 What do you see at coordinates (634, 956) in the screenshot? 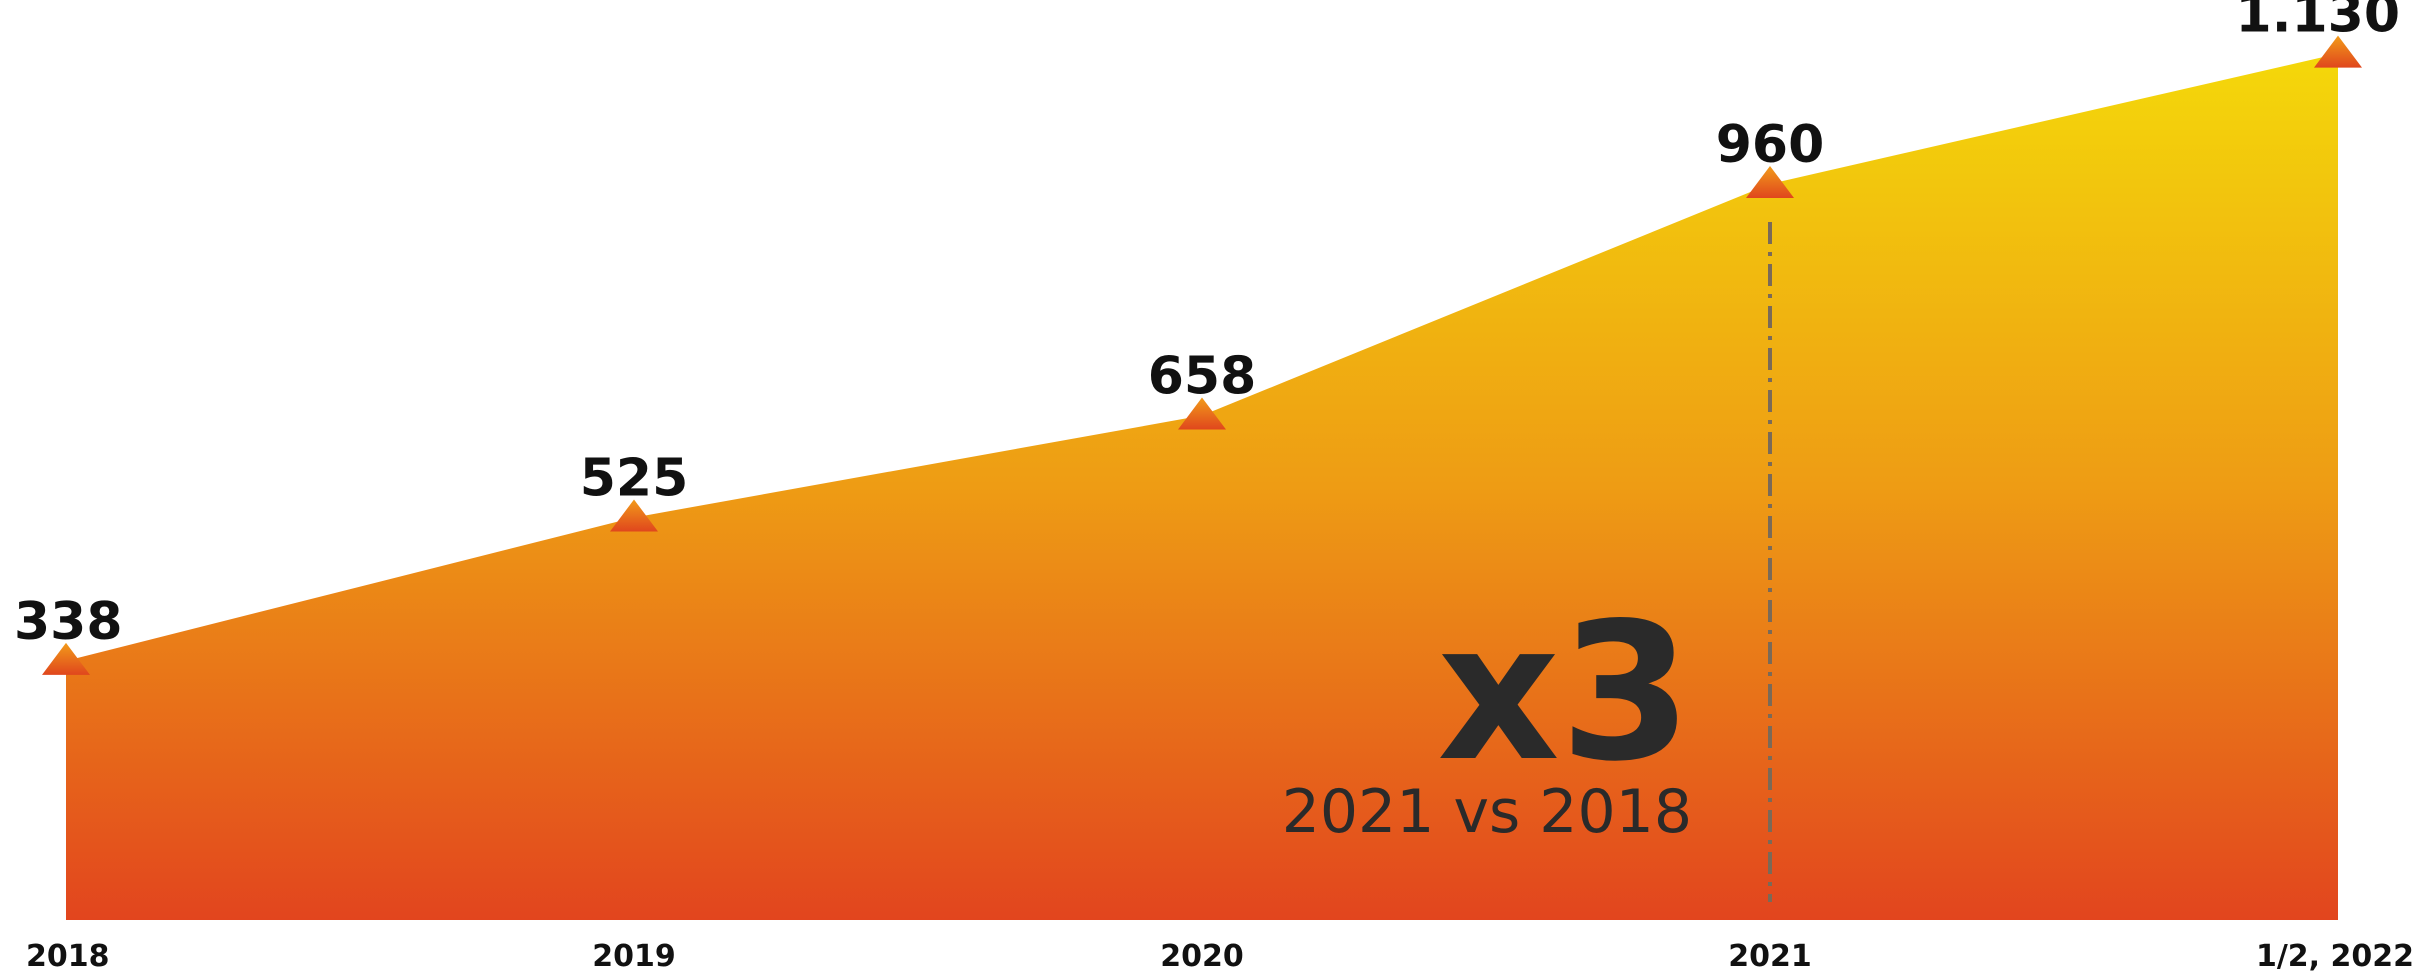
I see `x-tick-label: 2019` at bounding box center [634, 956].